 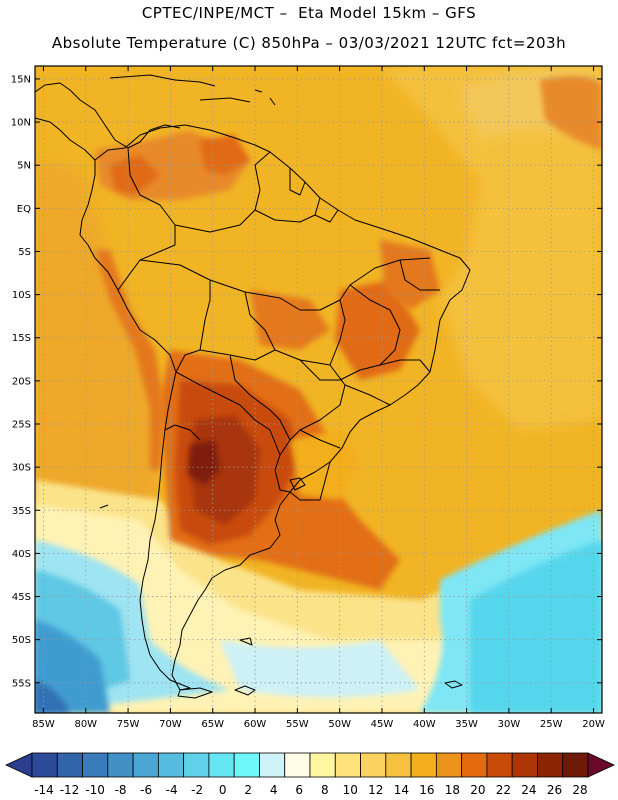 I want to click on lon-tick-label: 75W, so click(x=128, y=724).